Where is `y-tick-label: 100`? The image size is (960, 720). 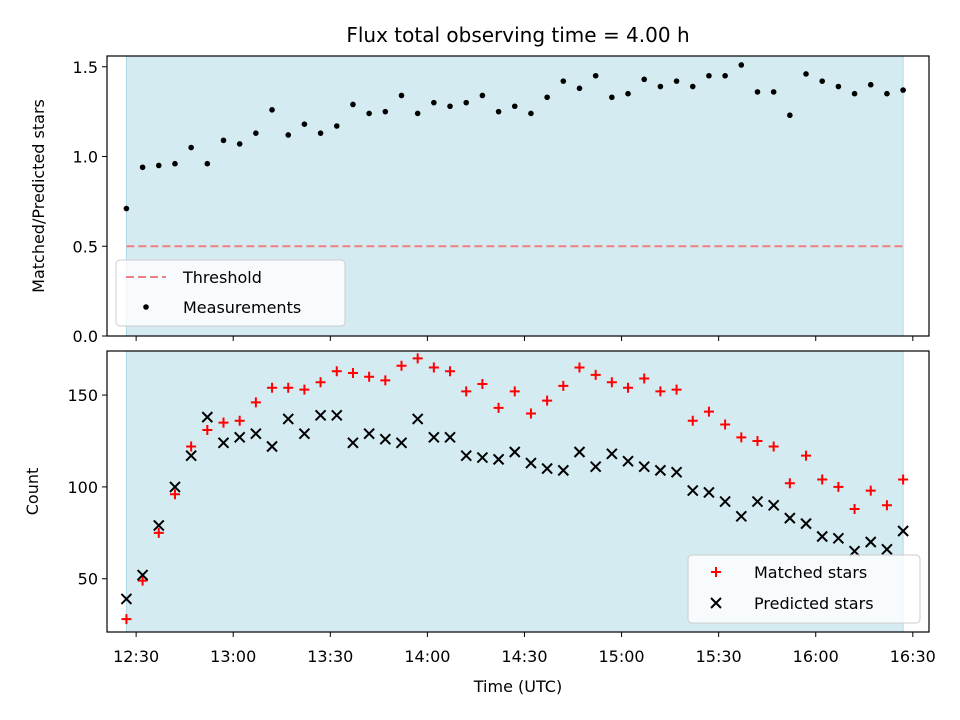
y-tick-label: 100 is located at coordinates (82, 487).